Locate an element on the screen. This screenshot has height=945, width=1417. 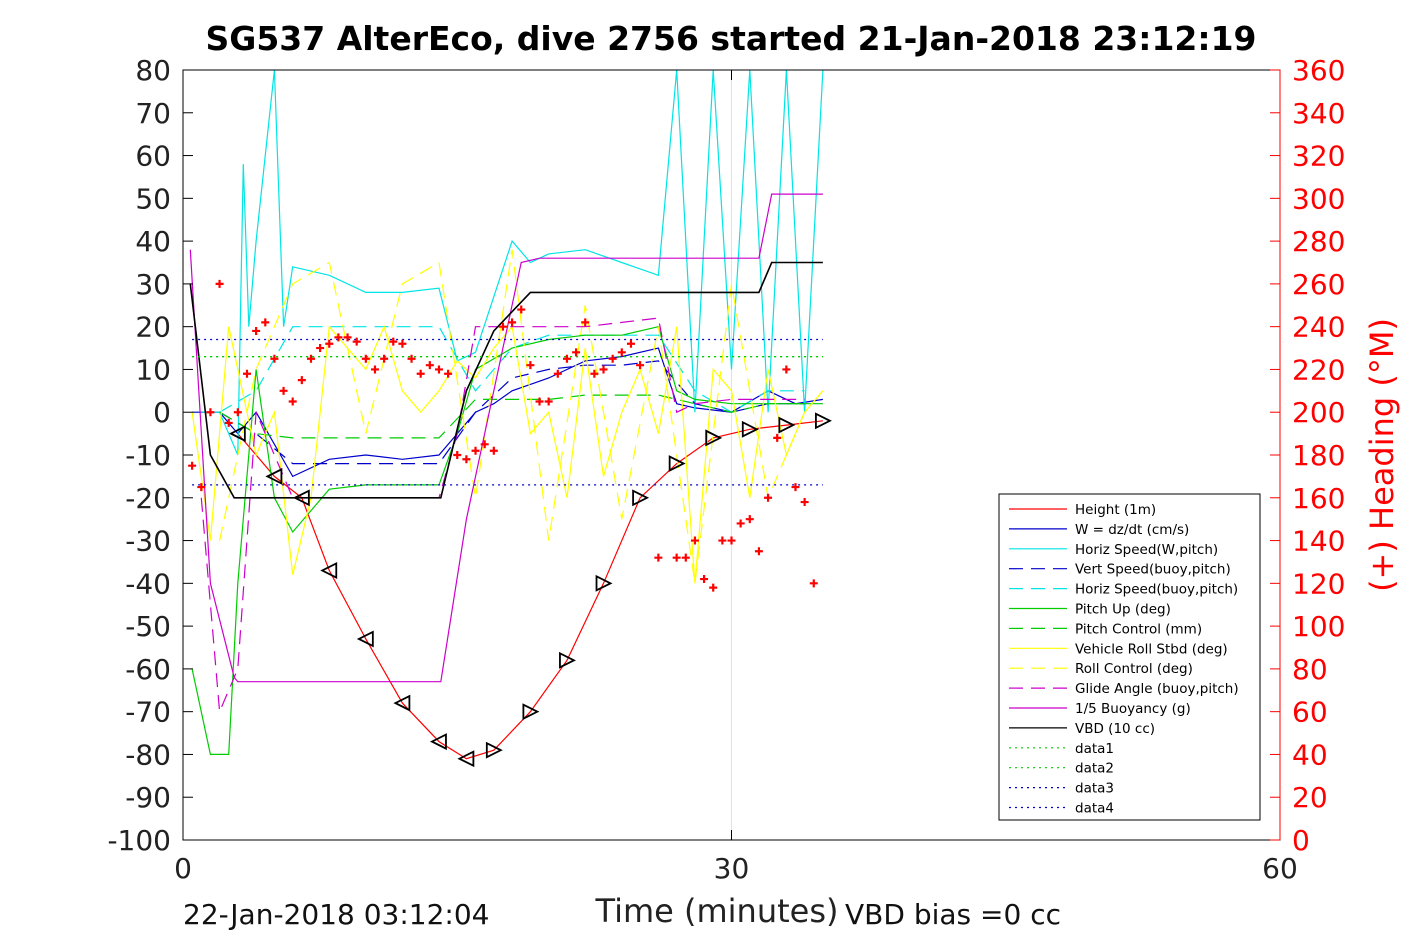
y-tick-label-left: -50 is located at coordinates (148, 626).